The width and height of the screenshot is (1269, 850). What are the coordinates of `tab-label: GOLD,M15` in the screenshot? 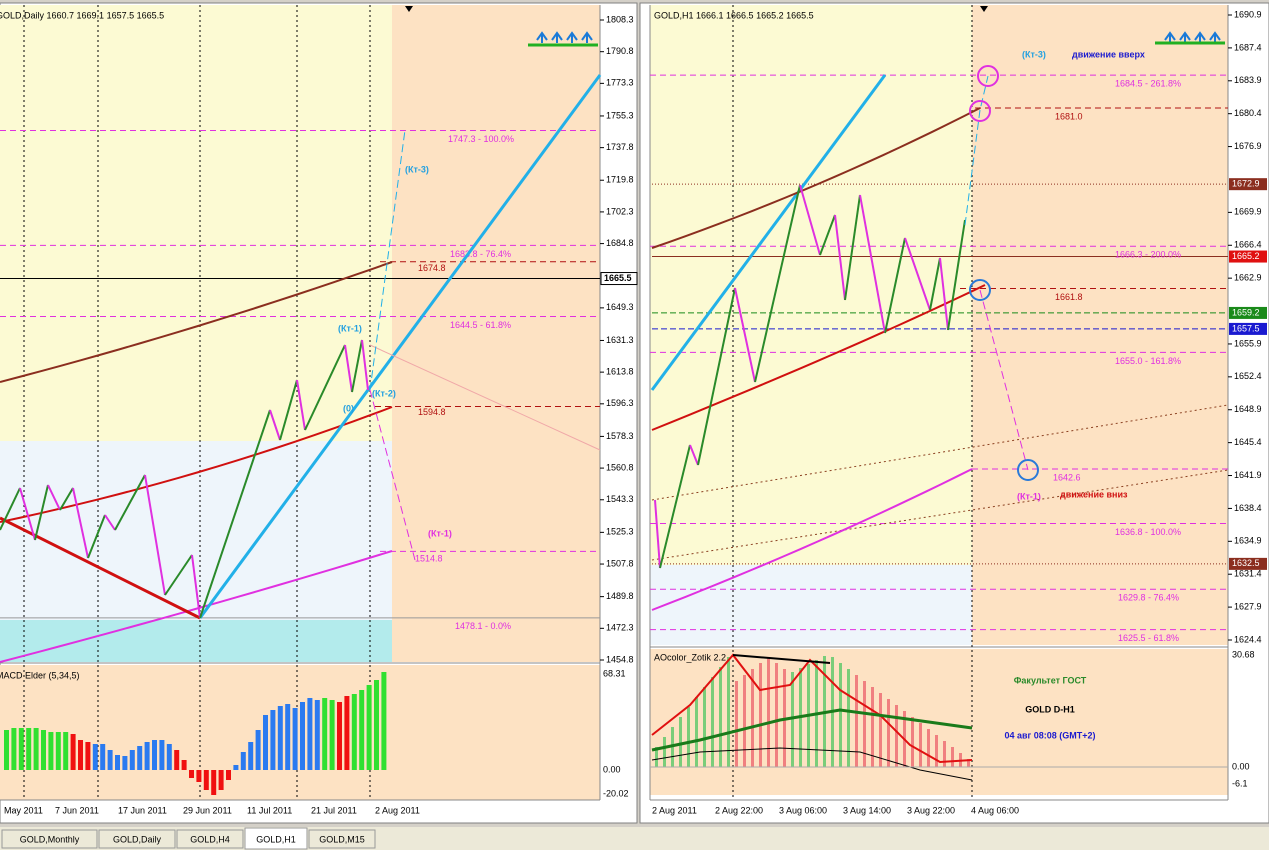 It's located at (342, 839).